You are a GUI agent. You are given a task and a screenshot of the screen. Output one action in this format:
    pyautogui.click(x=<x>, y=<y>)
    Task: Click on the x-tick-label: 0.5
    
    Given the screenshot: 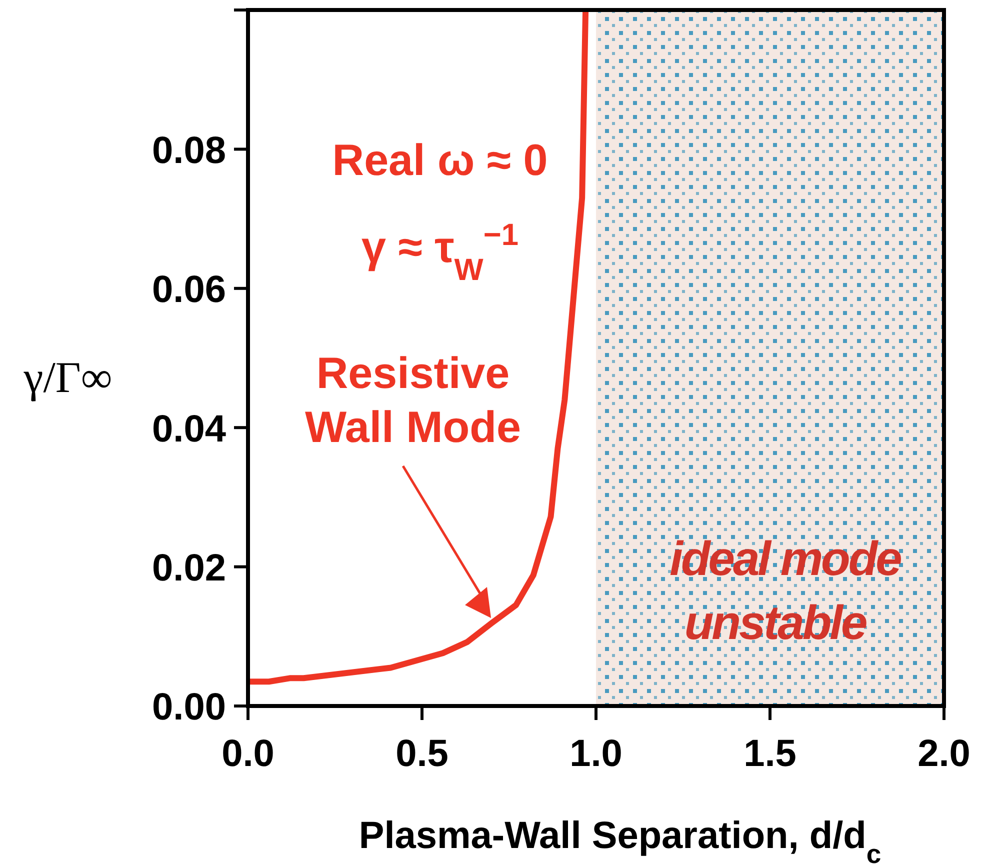 What is the action you would take?
    pyautogui.click(x=422, y=754)
    